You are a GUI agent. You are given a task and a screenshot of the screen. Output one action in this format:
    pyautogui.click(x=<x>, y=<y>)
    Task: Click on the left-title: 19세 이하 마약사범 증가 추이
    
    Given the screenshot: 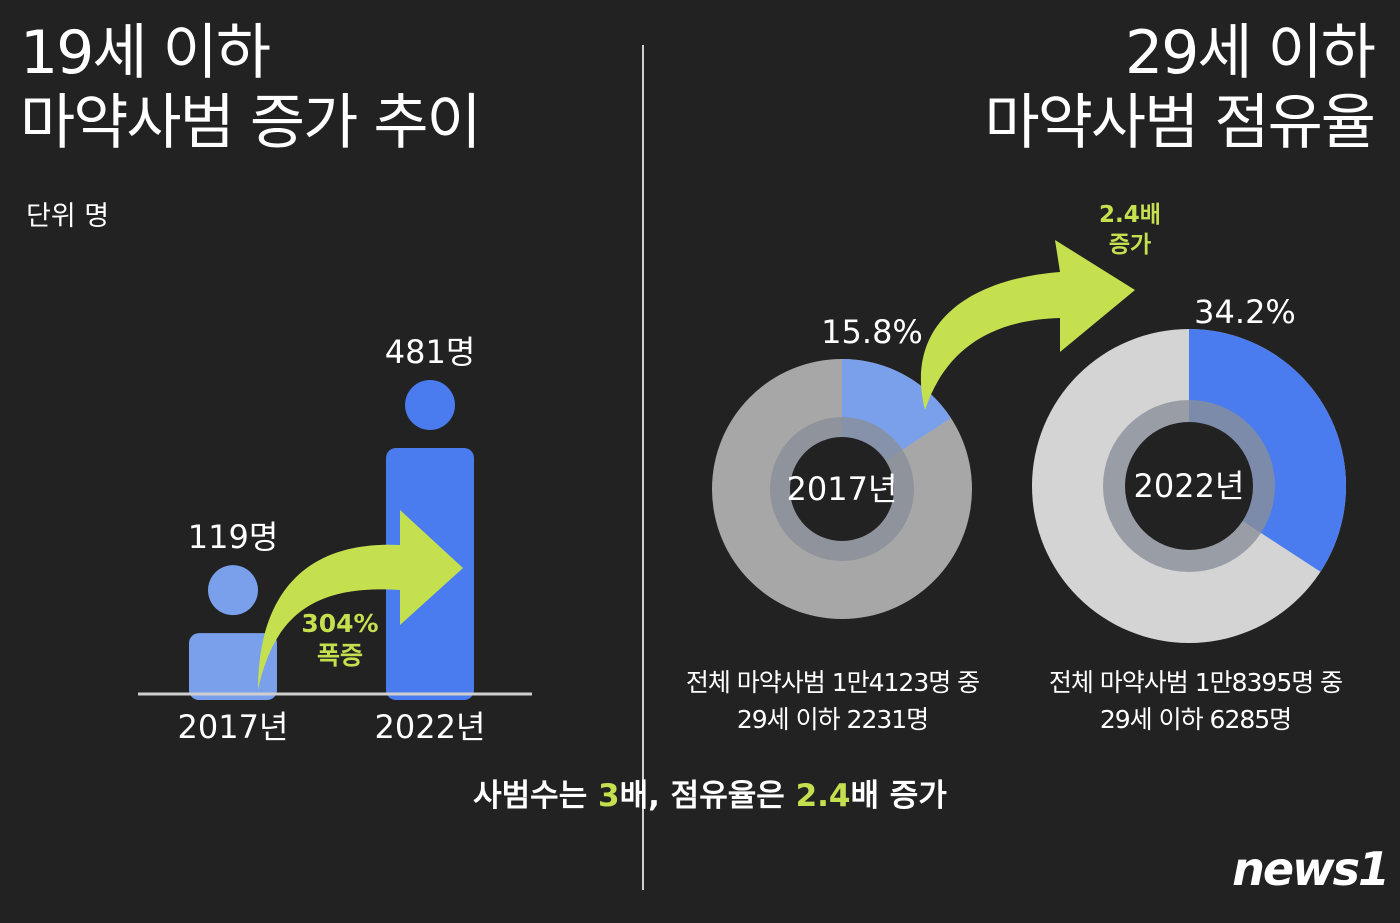 What is the action you would take?
    pyautogui.click(x=251, y=88)
    